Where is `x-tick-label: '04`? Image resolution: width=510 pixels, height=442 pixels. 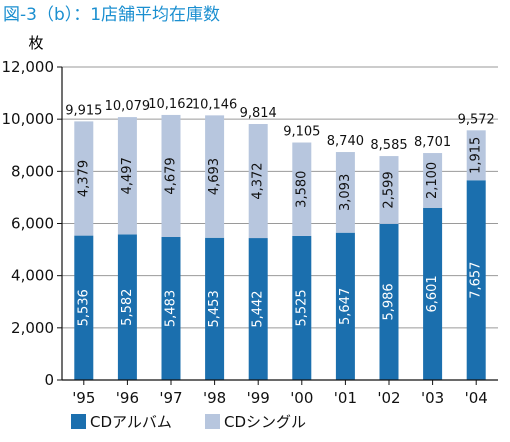
x-tick-label: '04 is located at coordinates (476, 398).